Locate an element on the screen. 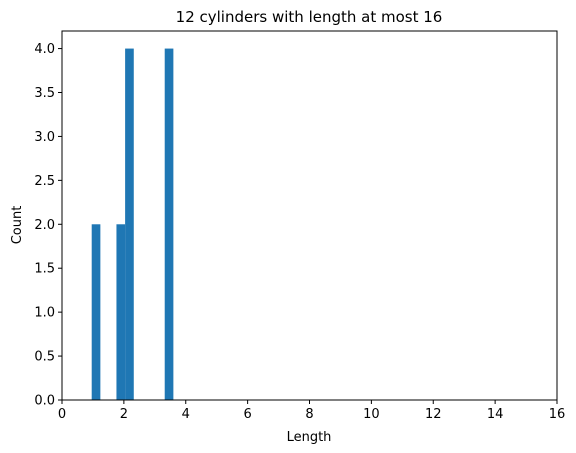 This screenshot has width=576, height=453. x-tick-label-4: 8 is located at coordinates (309, 414).